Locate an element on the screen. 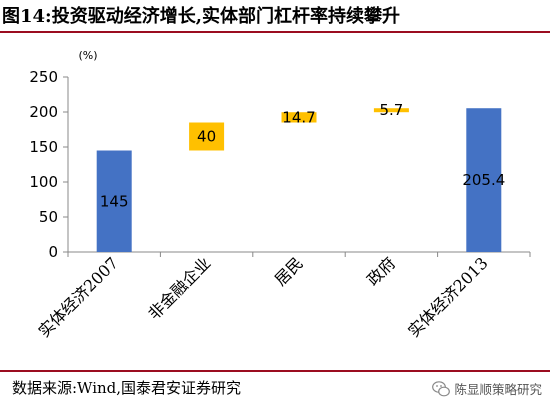 The height and width of the screenshot is (407, 550). wechat-icon is located at coordinates (441, 388).